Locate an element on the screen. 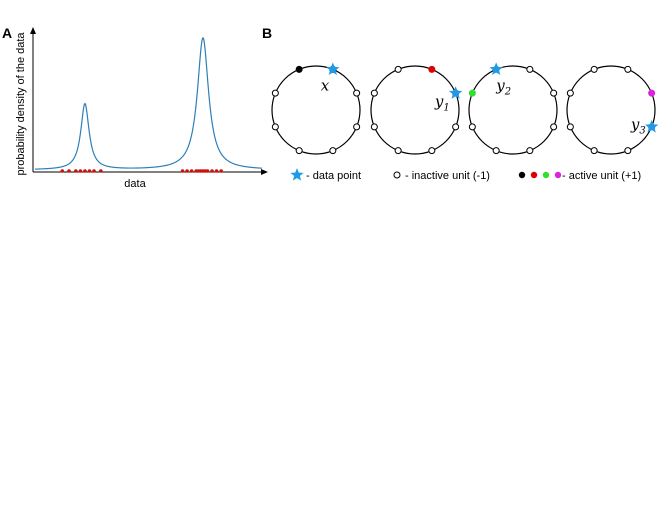 This screenshot has width=668, height=517. unit-ring: y1 is located at coordinates (416, 110).